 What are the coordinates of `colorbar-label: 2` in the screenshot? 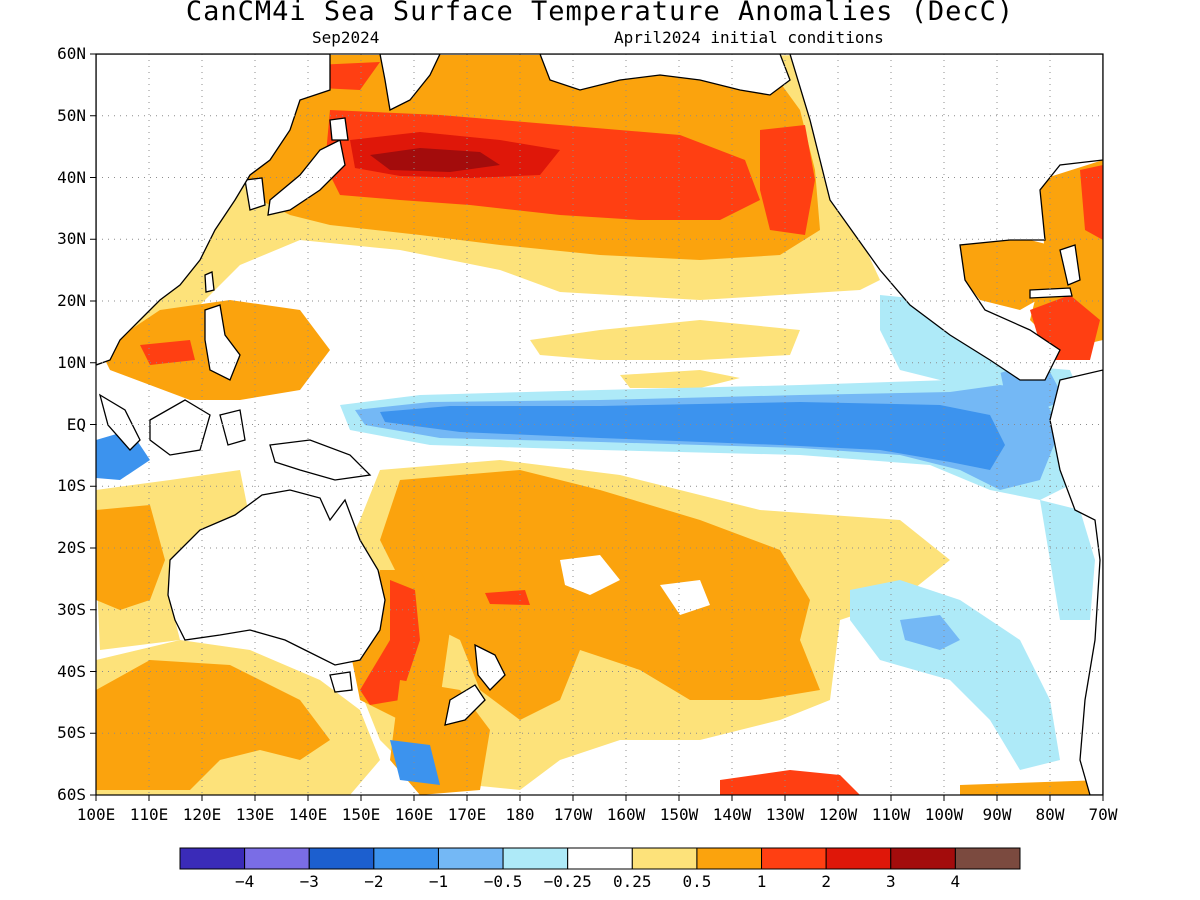 It's located at (826, 881).